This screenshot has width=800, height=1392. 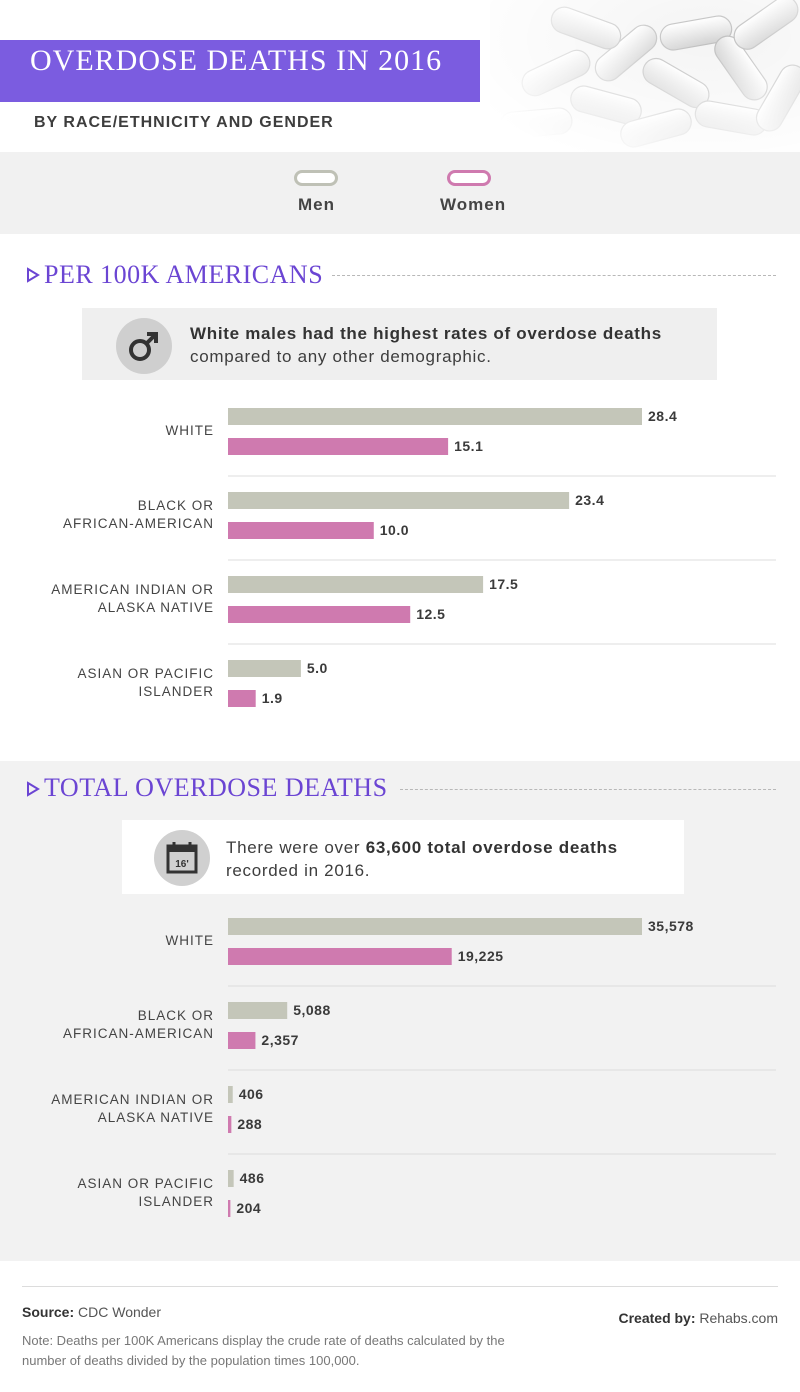 What do you see at coordinates (468, 446) in the screenshot?
I see `value-label: 15.1` at bounding box center [468, 446].